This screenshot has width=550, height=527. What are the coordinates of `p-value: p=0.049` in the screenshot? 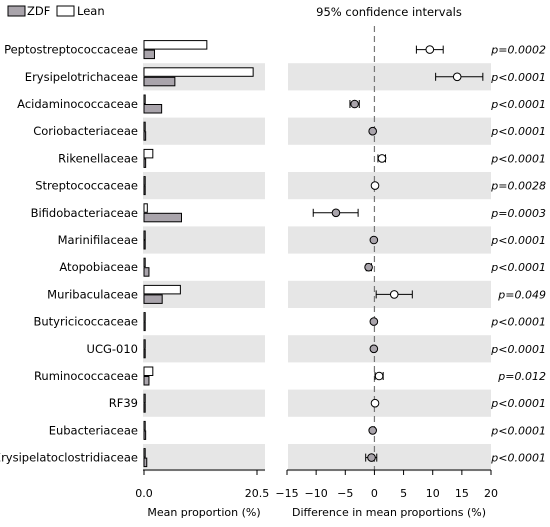 It's located at (521, 294).